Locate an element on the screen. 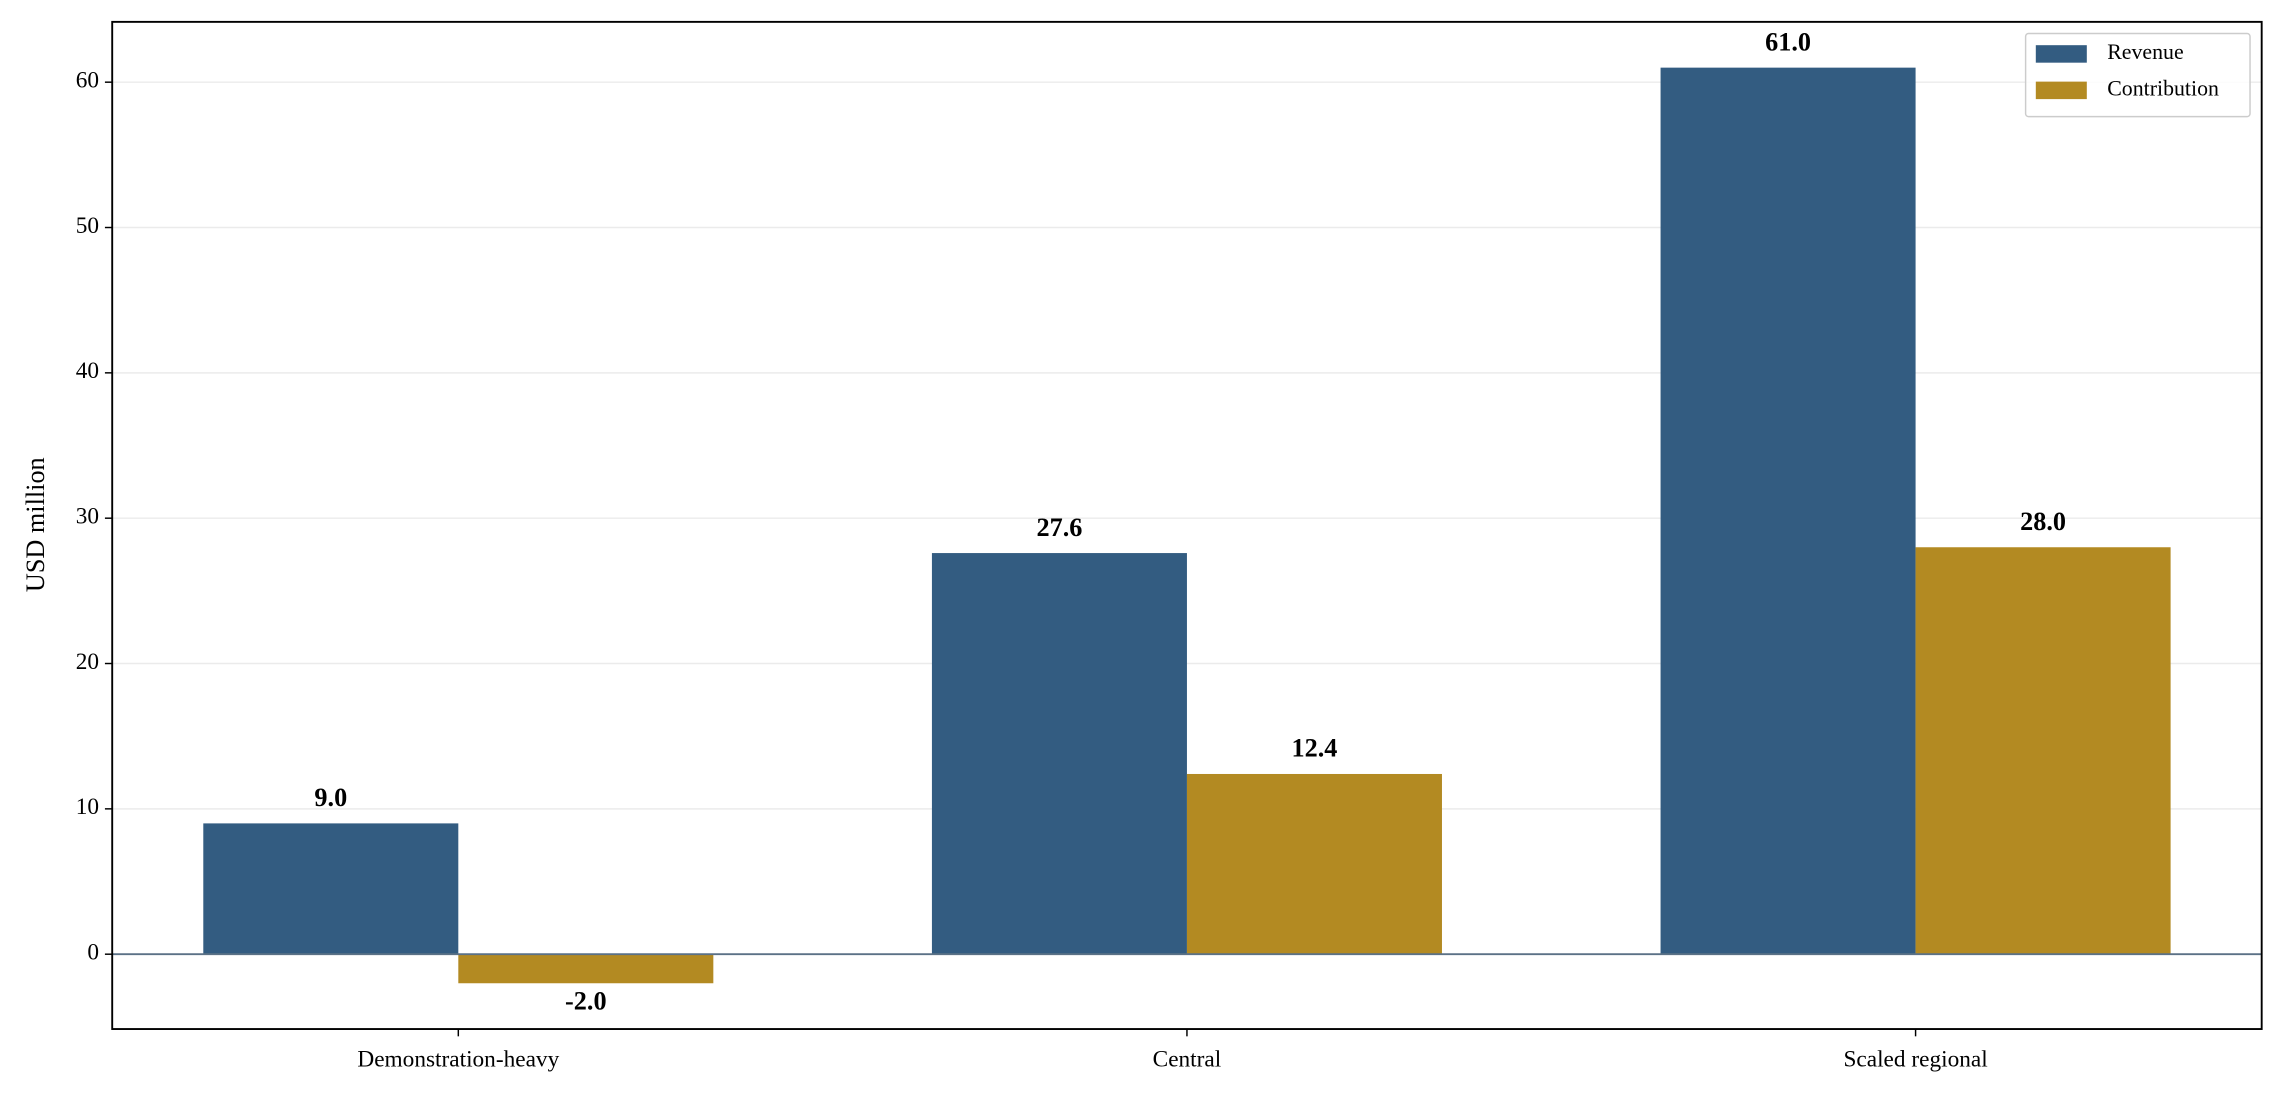 This screenshot has height=1099, width=2285. x-tick-label: Demonstration-heavy is located at coordinates (458, 1059).